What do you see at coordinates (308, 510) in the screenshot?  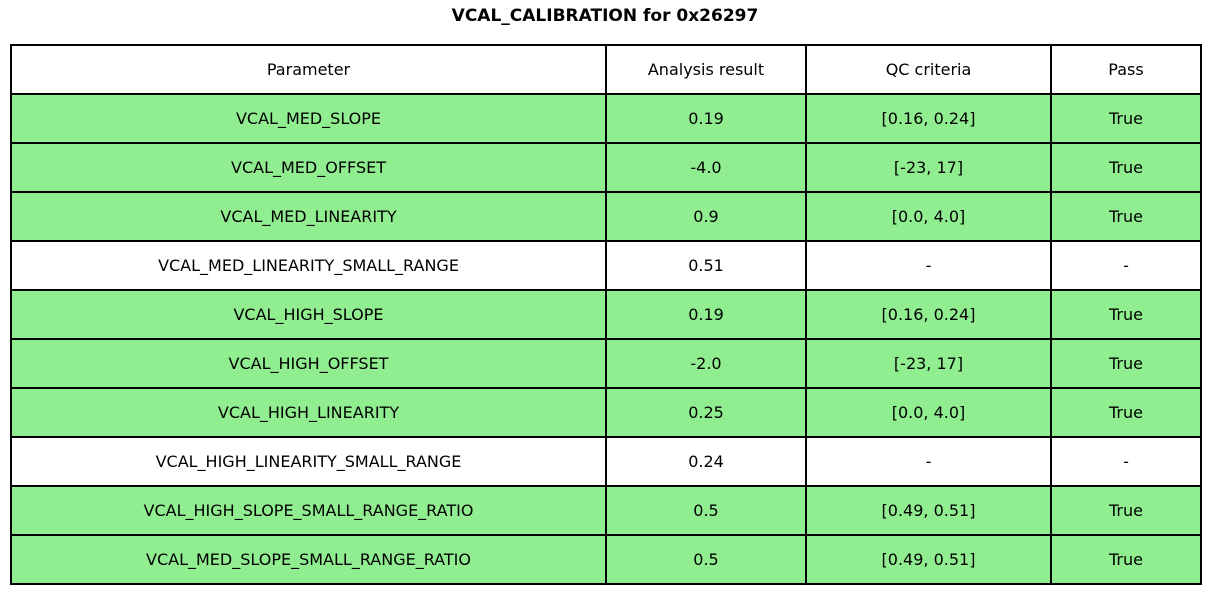 I see `cell-parameter: VCAL_HIGH_SLOPE_SMALL_RANGE_RATIO` at bounding box center [308, 510].